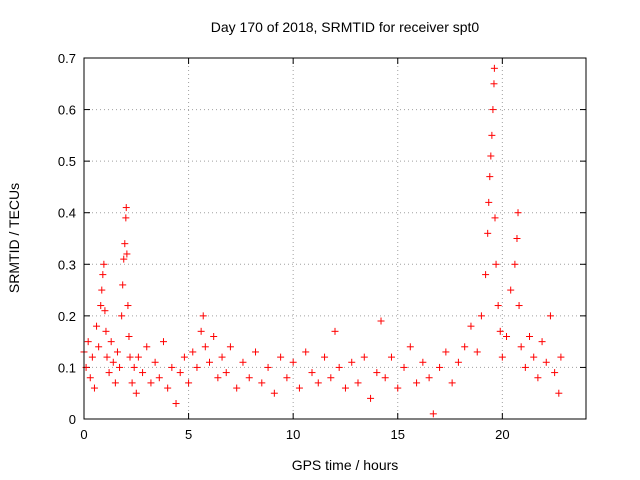 The height and width of the screenshot is (480, 640). What do you see at coordinates (398, 434) in the screenshot?
I see `x-tick-label: 15` at bounding box center [398, 434].